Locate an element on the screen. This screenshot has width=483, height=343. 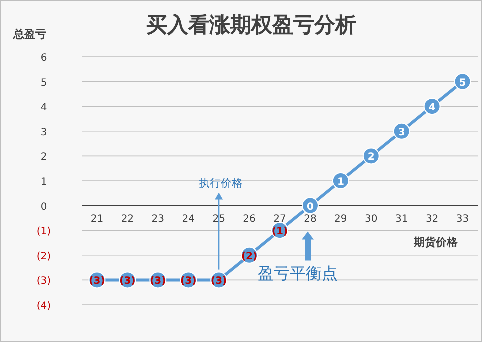
y-tick-label: 2 is located at coordinates (44, 158).